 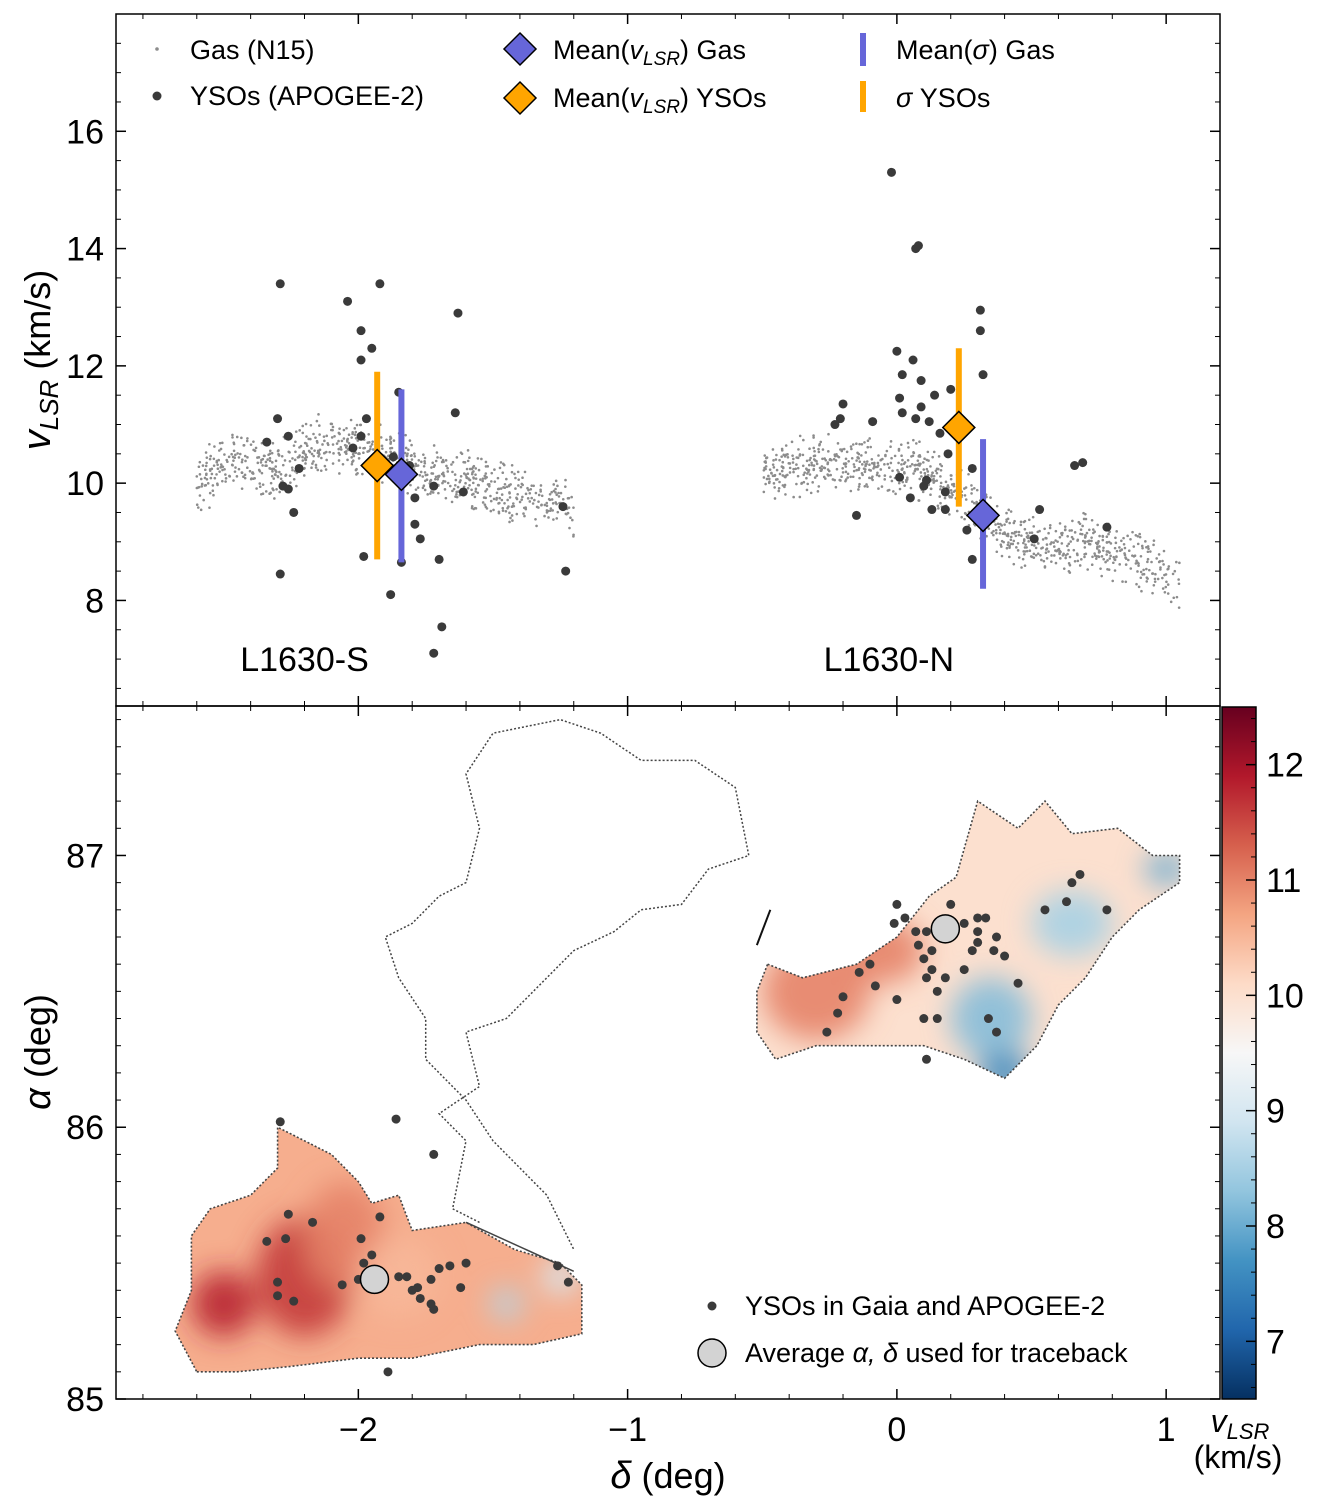 What do you see at coordinates (252, 50) in the screenshot?
I see `legend-label: Gas (N15)` at bounding box center [252, 50].